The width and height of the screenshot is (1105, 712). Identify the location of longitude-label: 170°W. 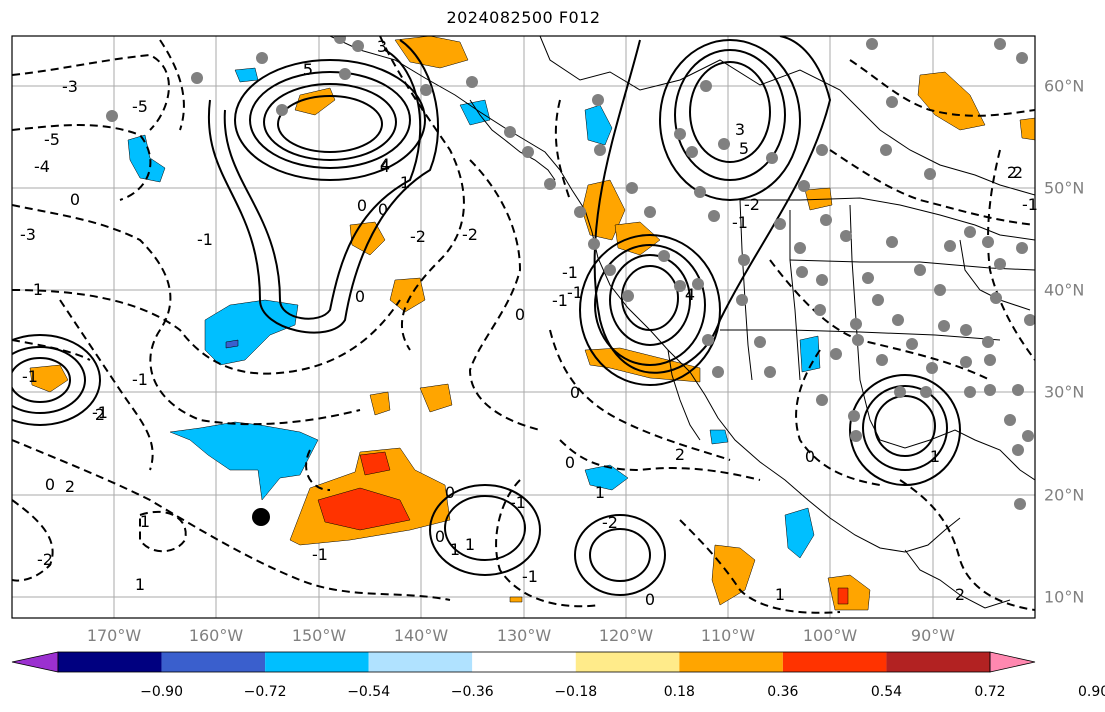
(114, 635).